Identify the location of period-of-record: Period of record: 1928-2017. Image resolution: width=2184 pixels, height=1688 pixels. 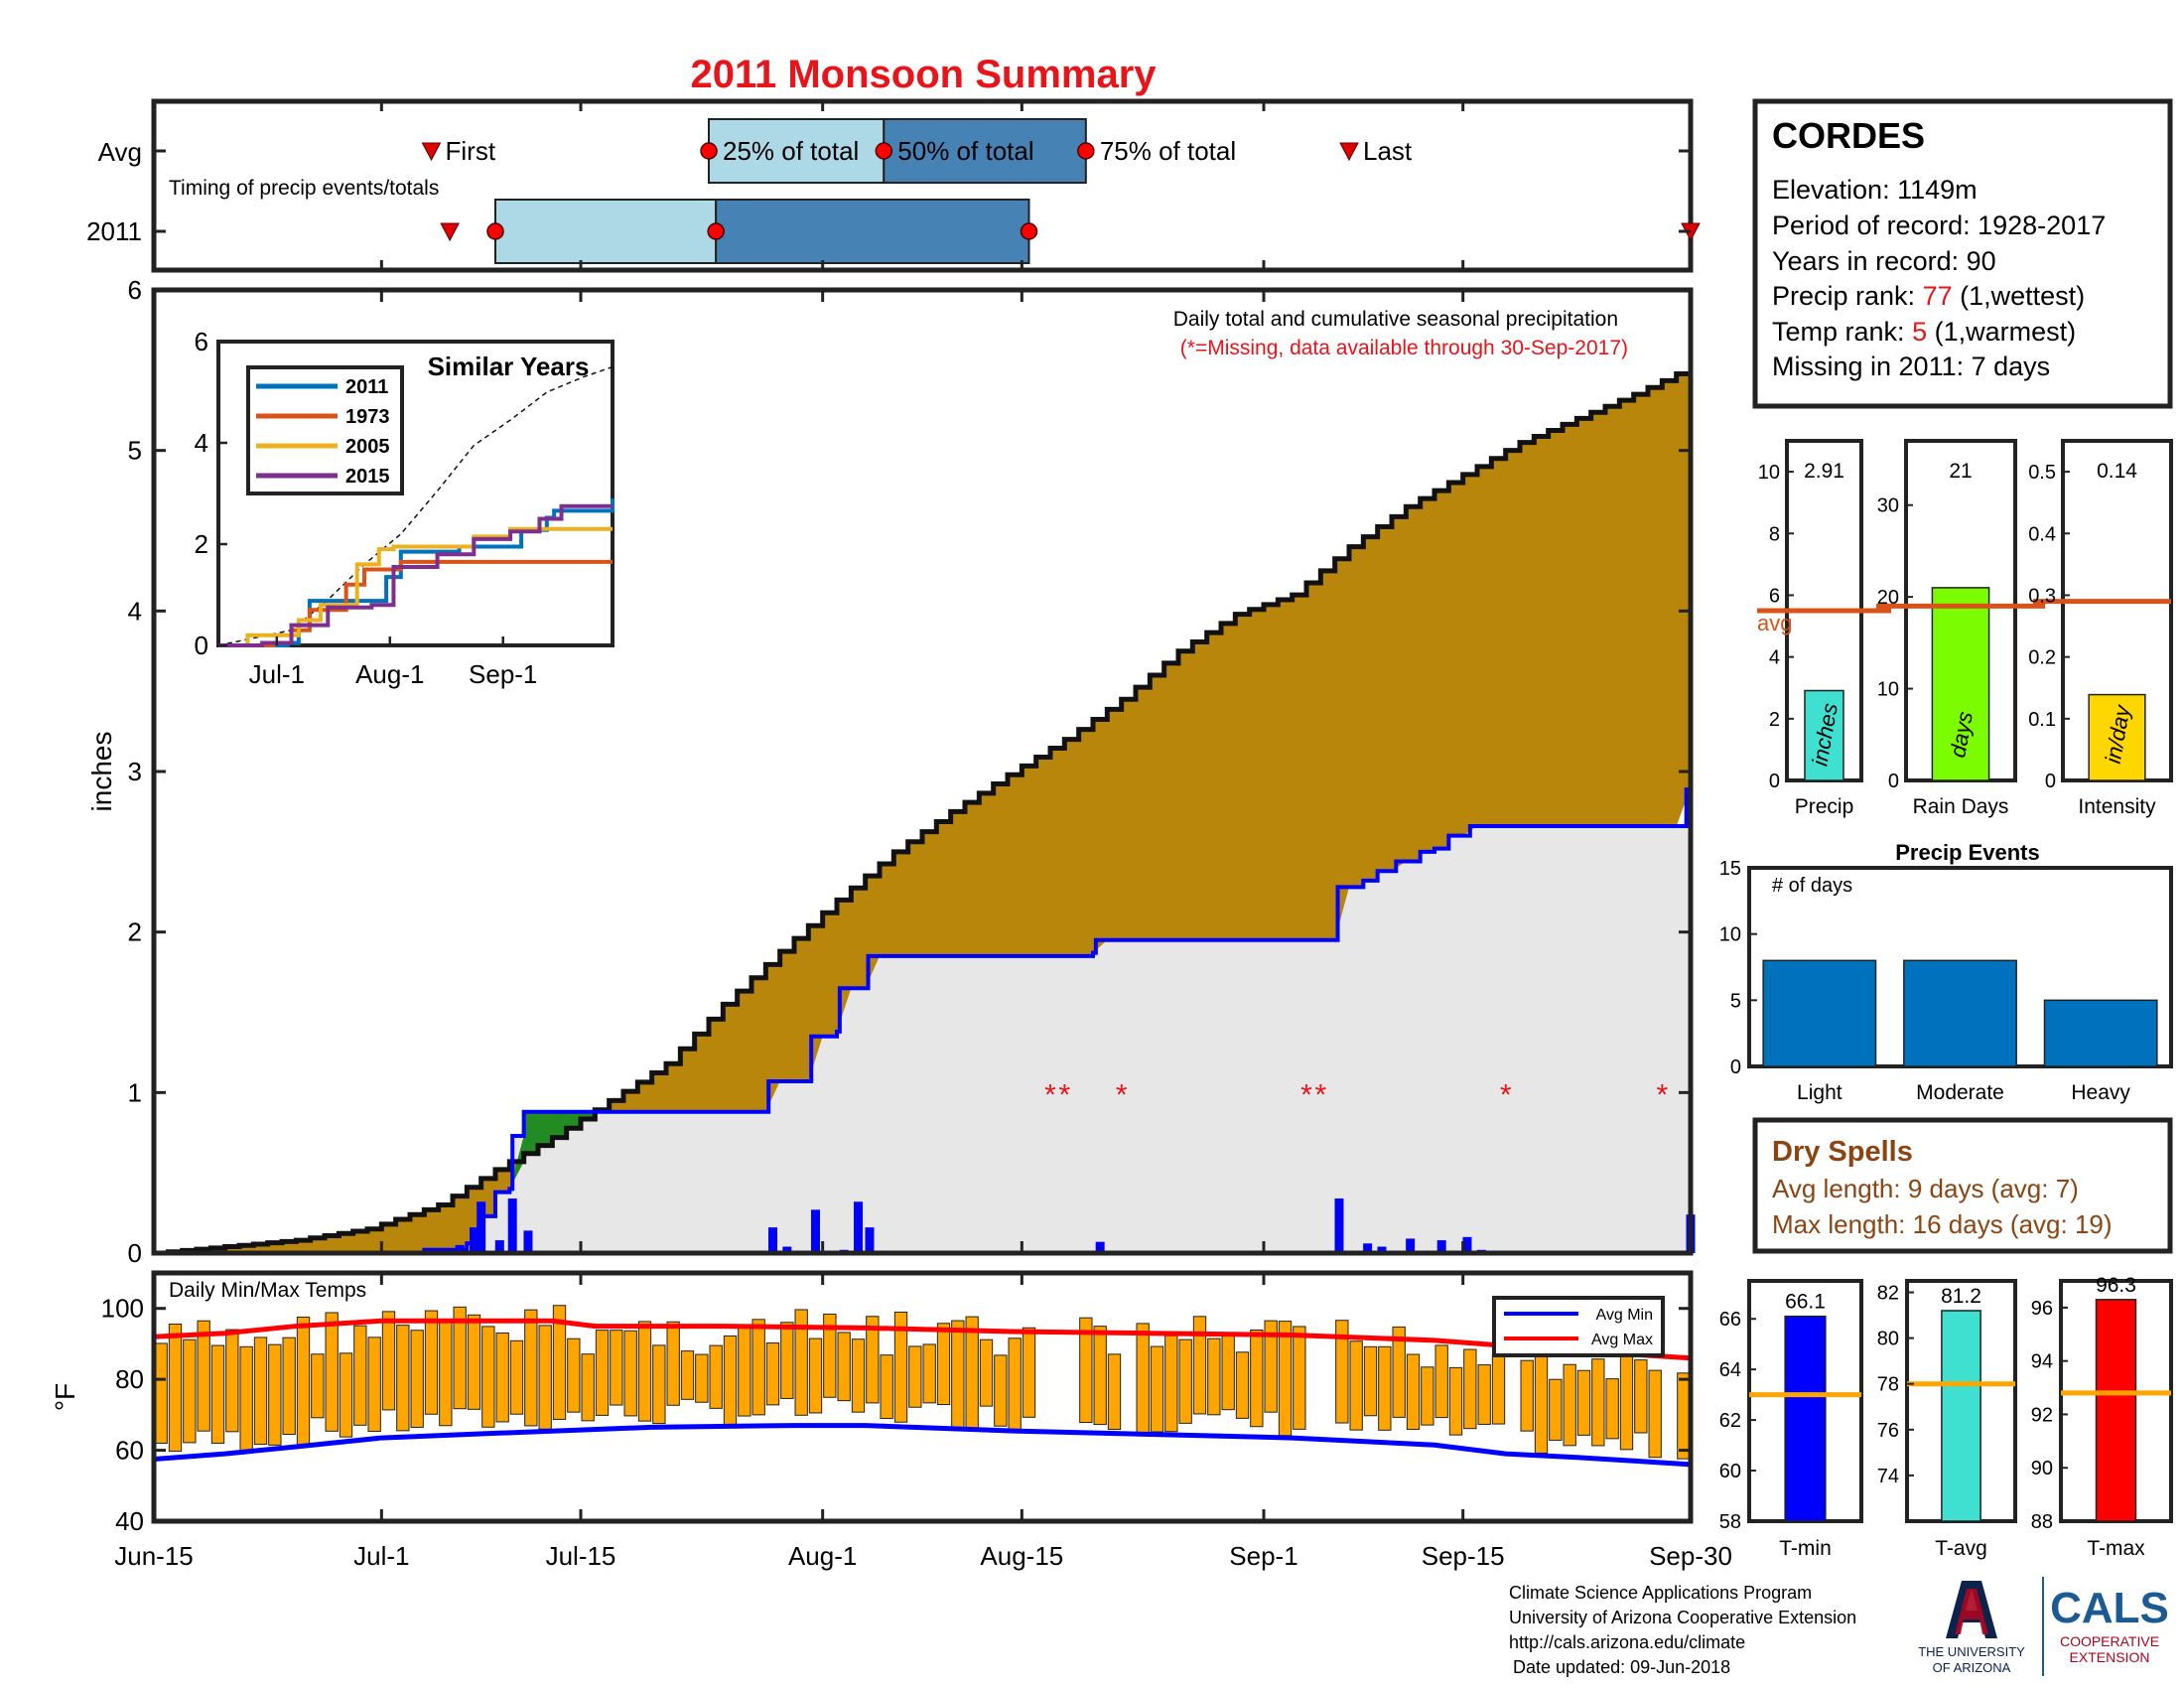
(1939, 225).